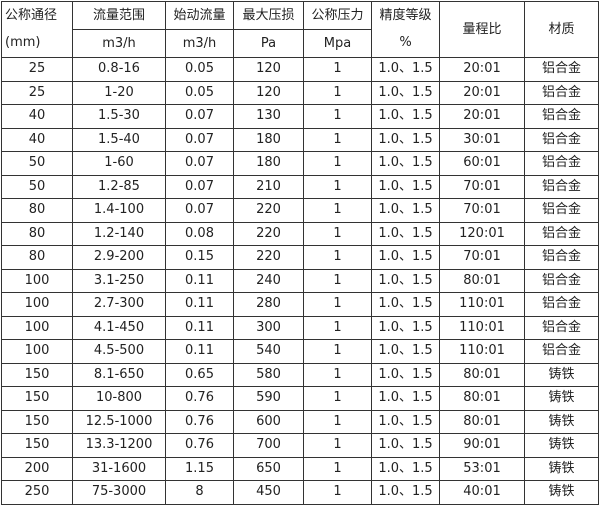 Image resolution: width=600 pixels, height=528 pixels. I want to click on cell-turndown: 30:01, so click(482, 139).